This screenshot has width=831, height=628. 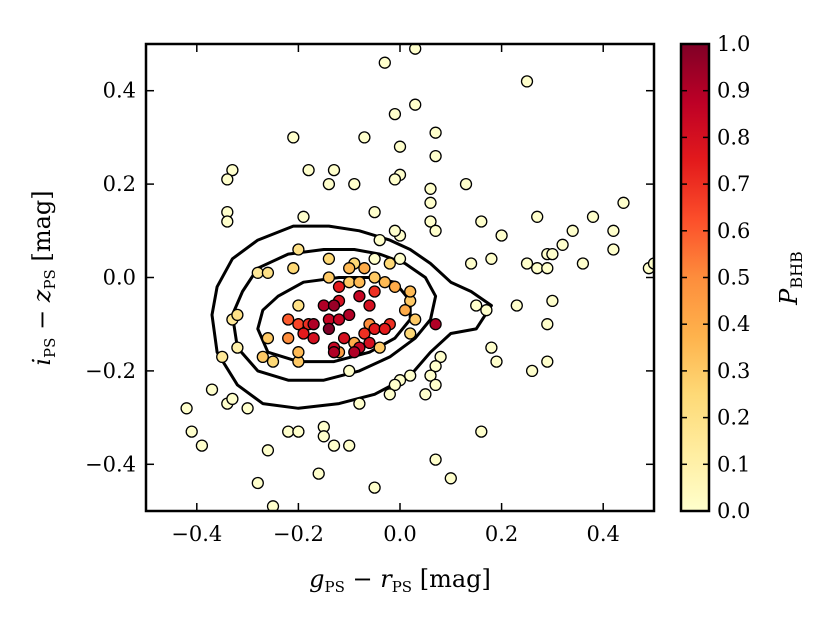 I want to click on svg-text: iPS − zPS [mag], so click(x=43, y=277).